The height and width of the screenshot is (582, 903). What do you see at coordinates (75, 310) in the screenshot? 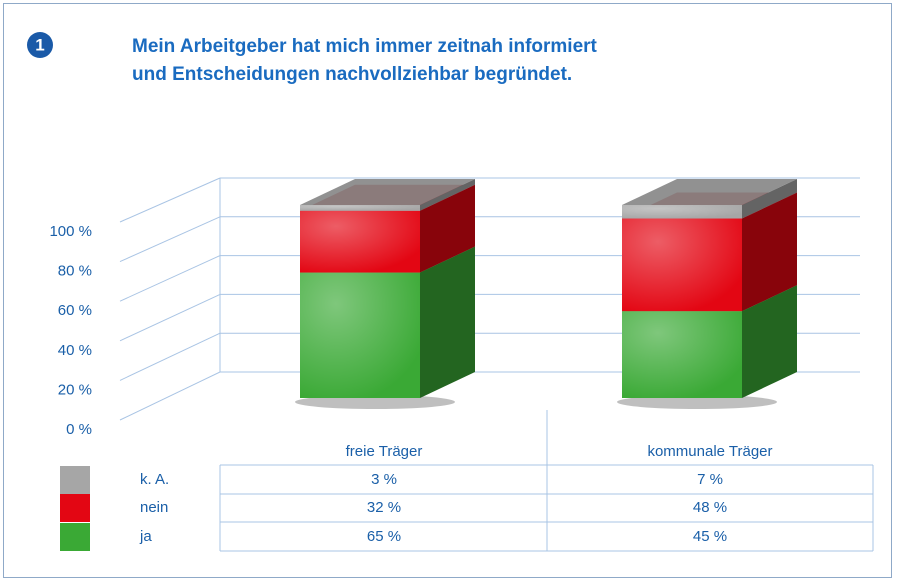
I see `y-tick-label: 60 %` at bounding box center [75, 310].